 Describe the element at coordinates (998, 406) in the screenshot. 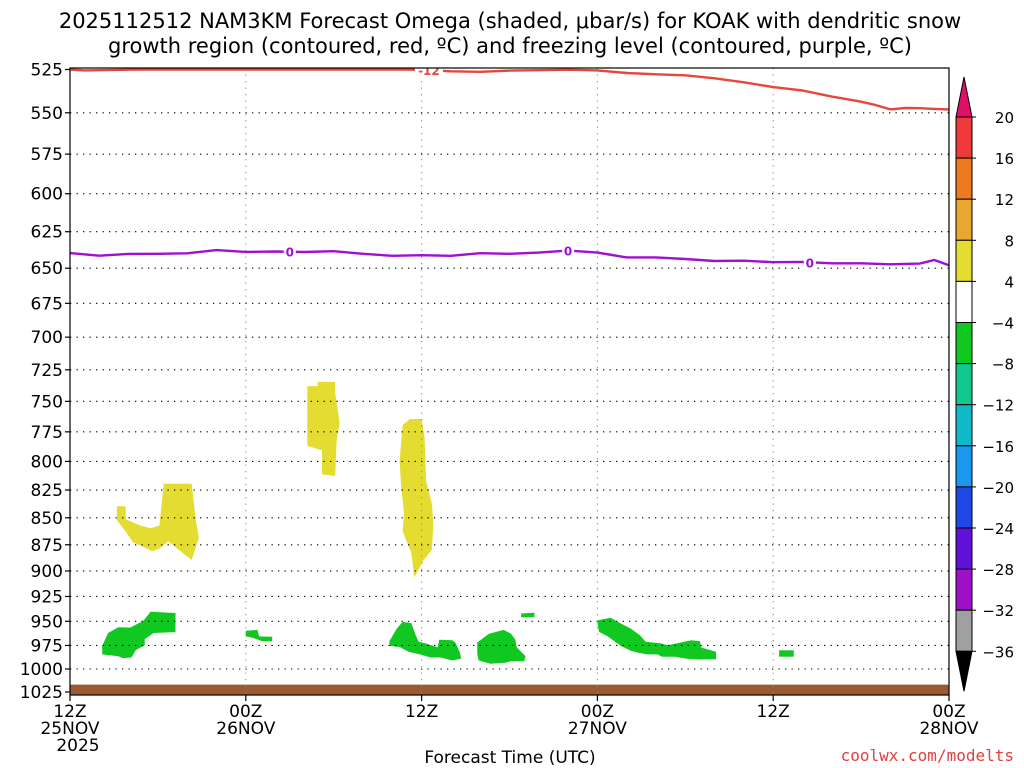

I see `colorbar-label-7: −12` at that location.